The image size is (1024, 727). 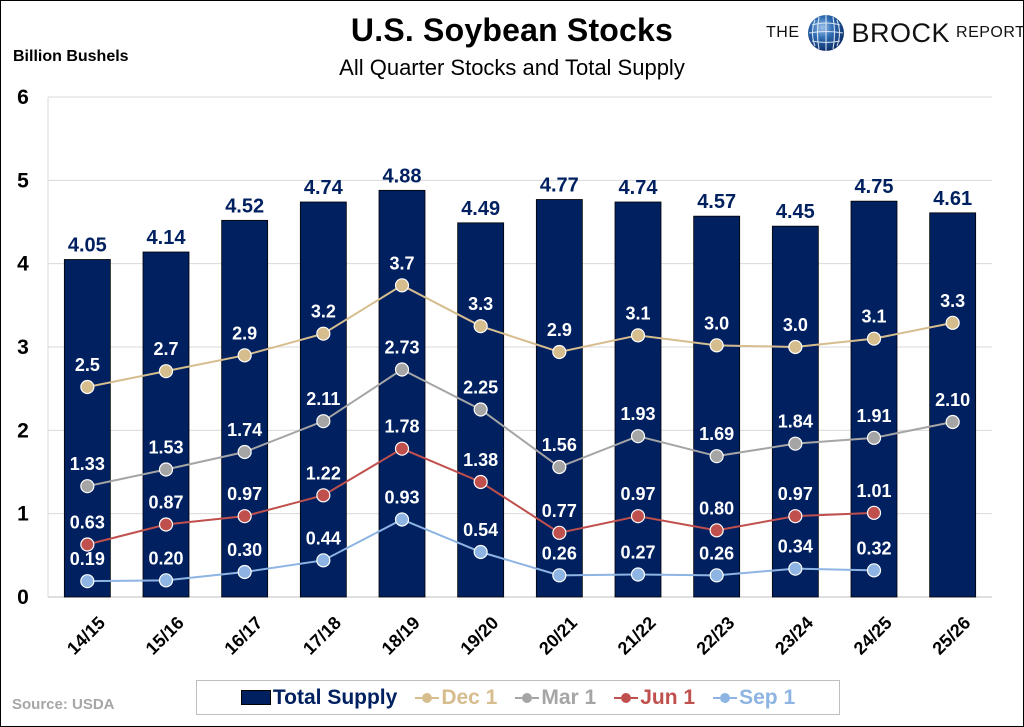 I want to click on sep1-value-label: 0.30, so click(x=244, y=550).